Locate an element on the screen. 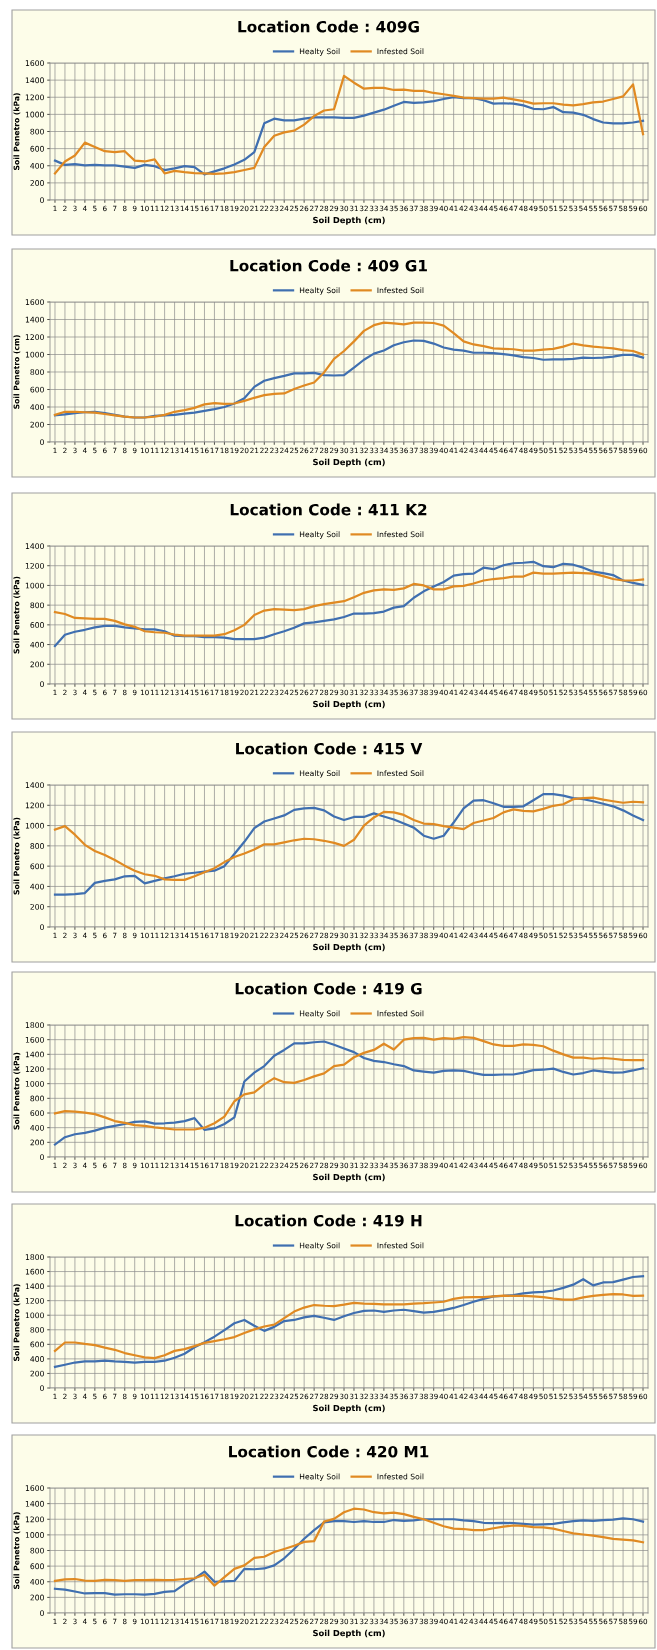  chart-title: Location Code : 409 G1 is located at coordinates (328, 265).